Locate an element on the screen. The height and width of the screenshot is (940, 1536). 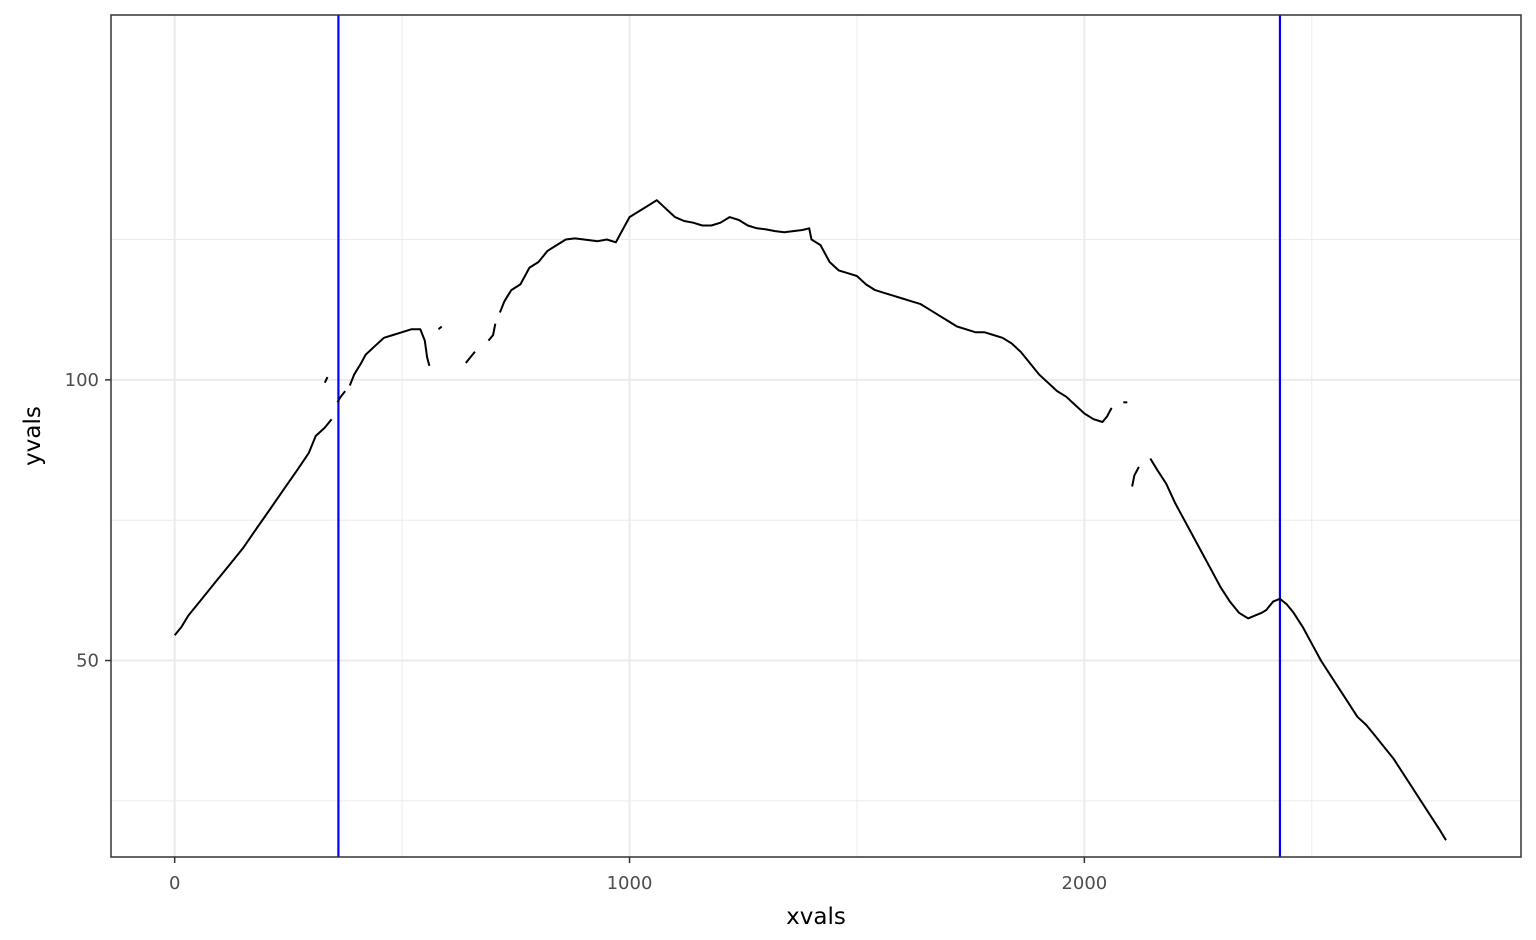
x-tick-label-0: 0 is located at coordinates (174, 883).